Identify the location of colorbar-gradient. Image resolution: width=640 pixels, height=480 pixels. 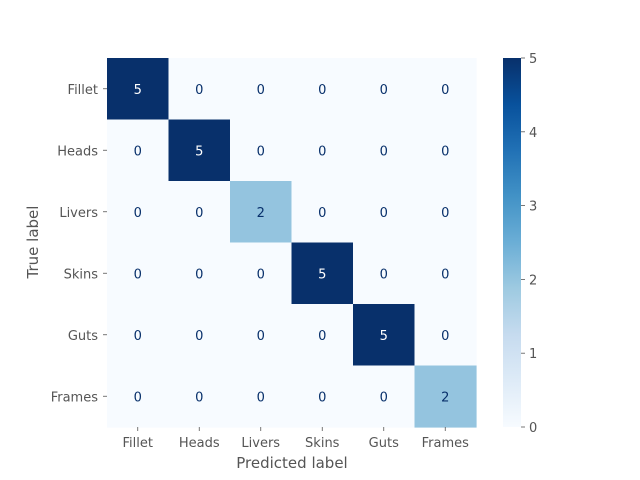
(512, 242).